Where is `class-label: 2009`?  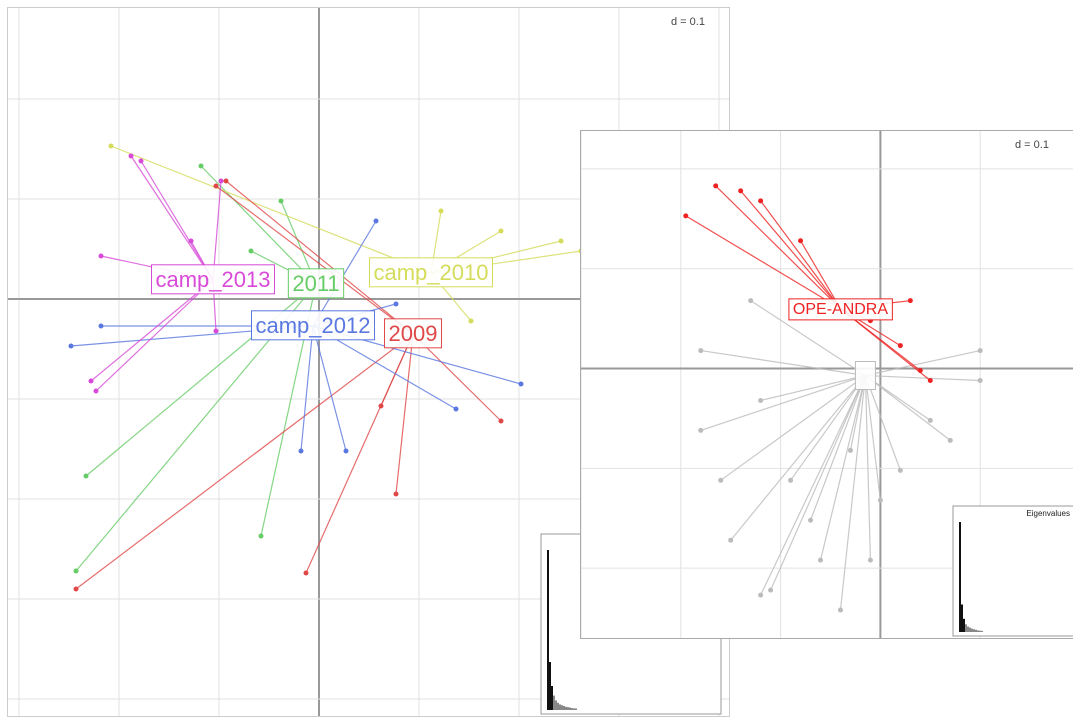
class-label: 2009 is located at coordinates (413, 333).